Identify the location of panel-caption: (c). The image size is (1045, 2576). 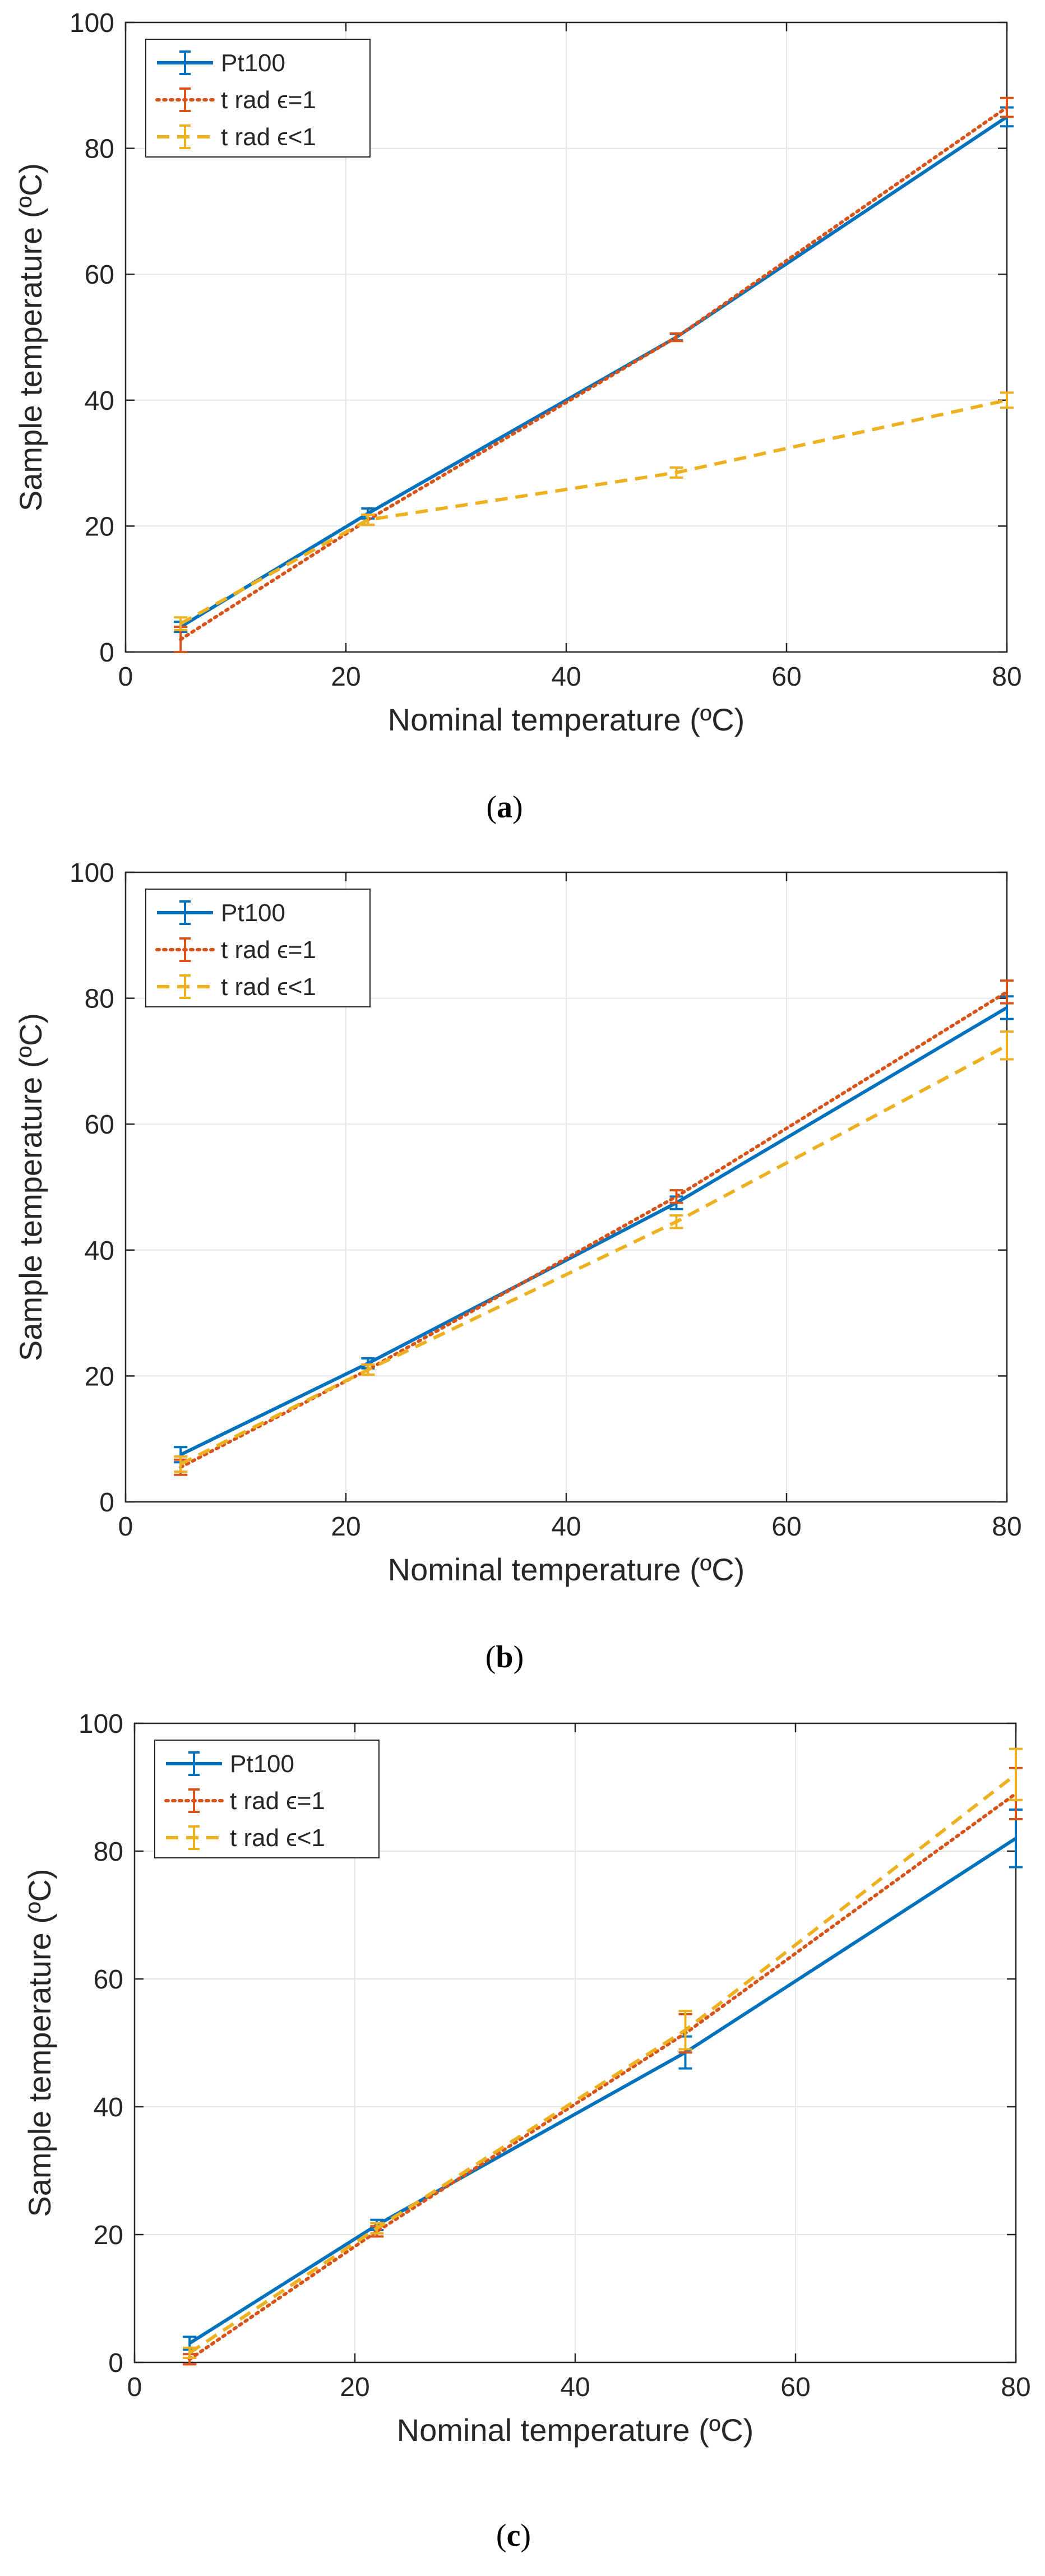
(513, 2535).